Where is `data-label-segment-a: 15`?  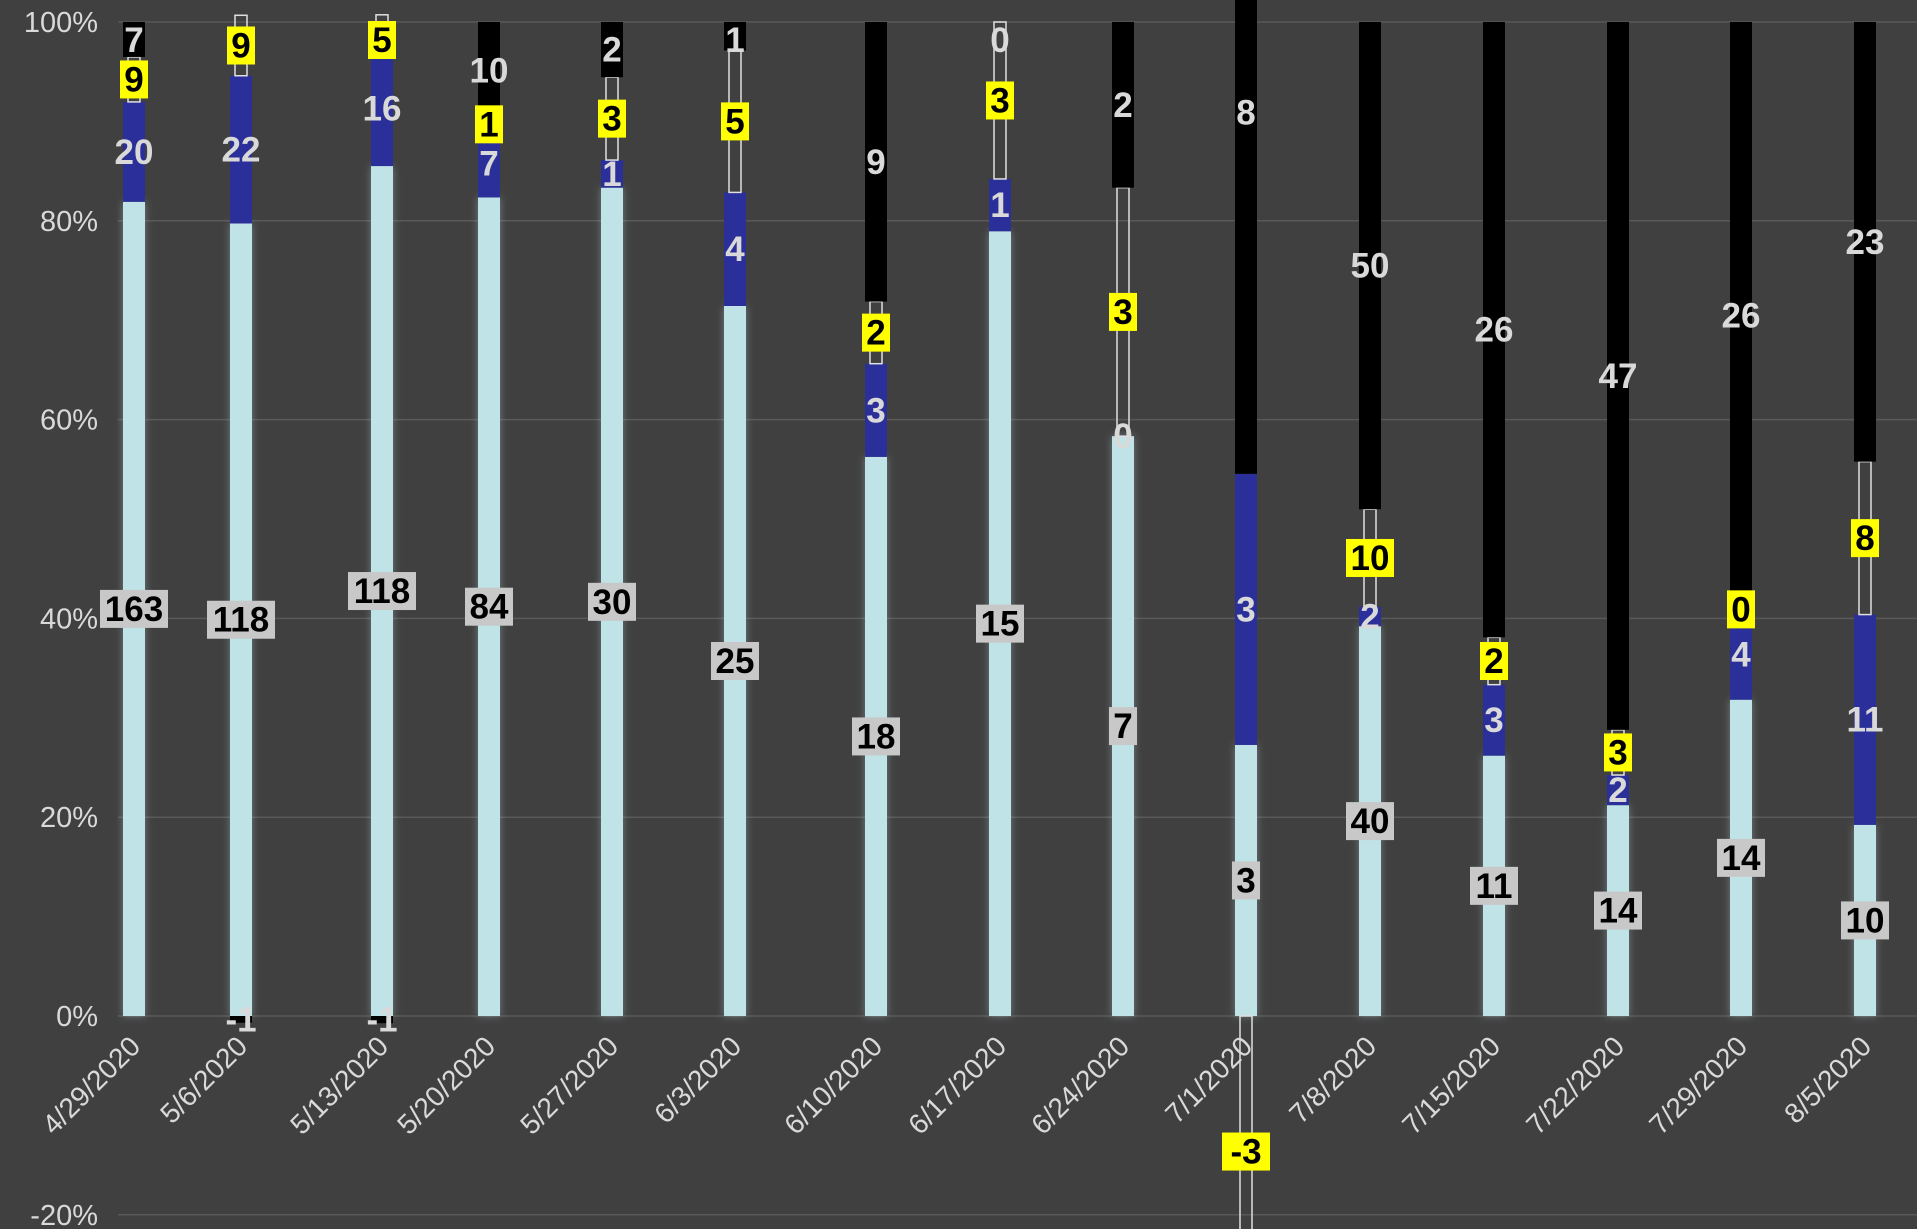 data-label-segment-a: 15 is located at coordinates (1000, 624).